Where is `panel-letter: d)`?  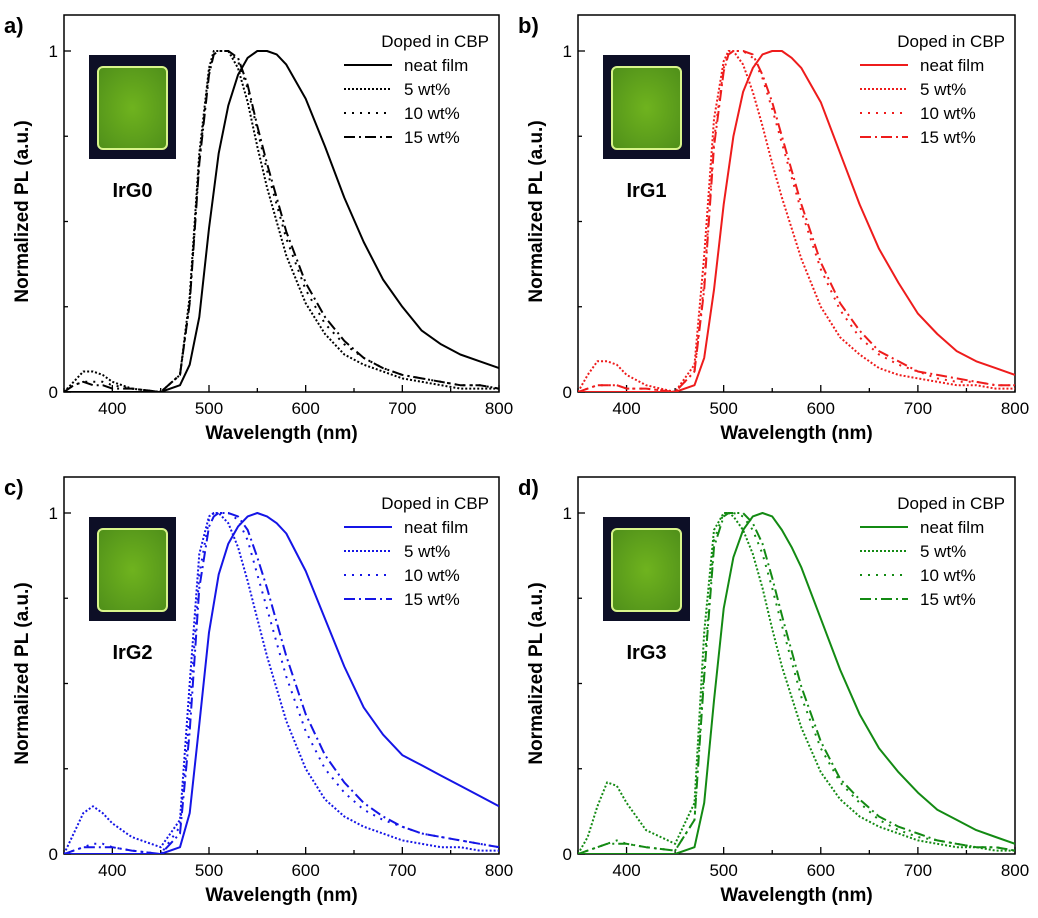
panel-letter: d) is located at coordinates (528, 487).